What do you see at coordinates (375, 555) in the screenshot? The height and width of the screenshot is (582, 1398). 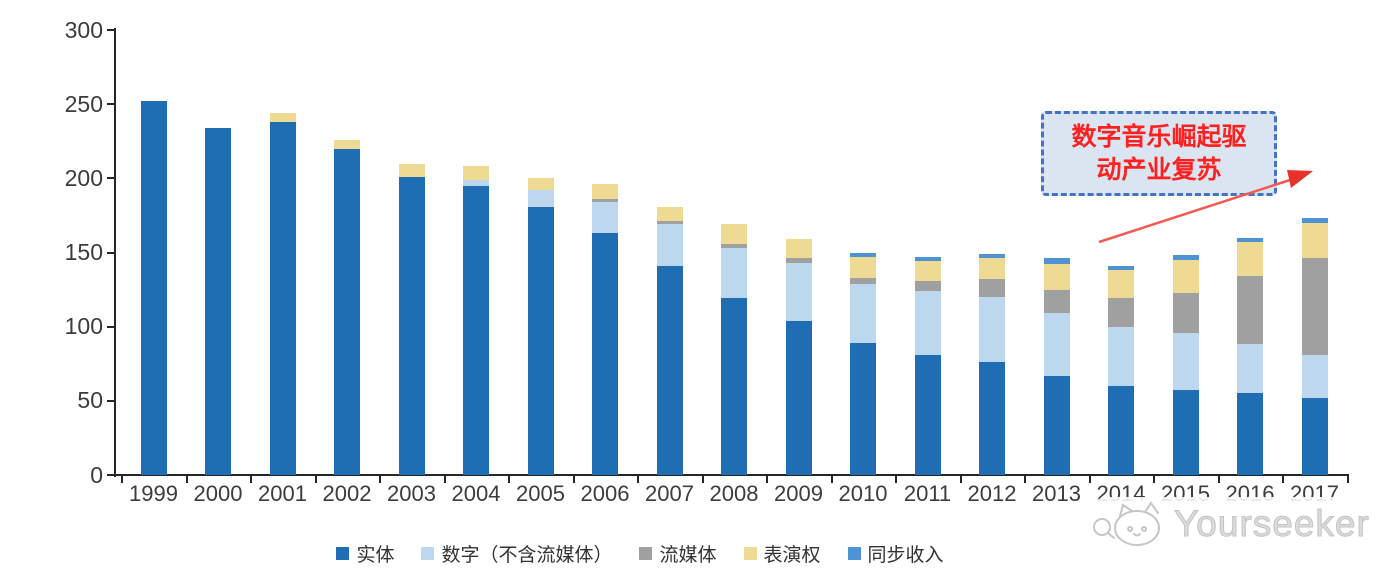 I see `legend-label: 实体` at bounding box center [375, 555].